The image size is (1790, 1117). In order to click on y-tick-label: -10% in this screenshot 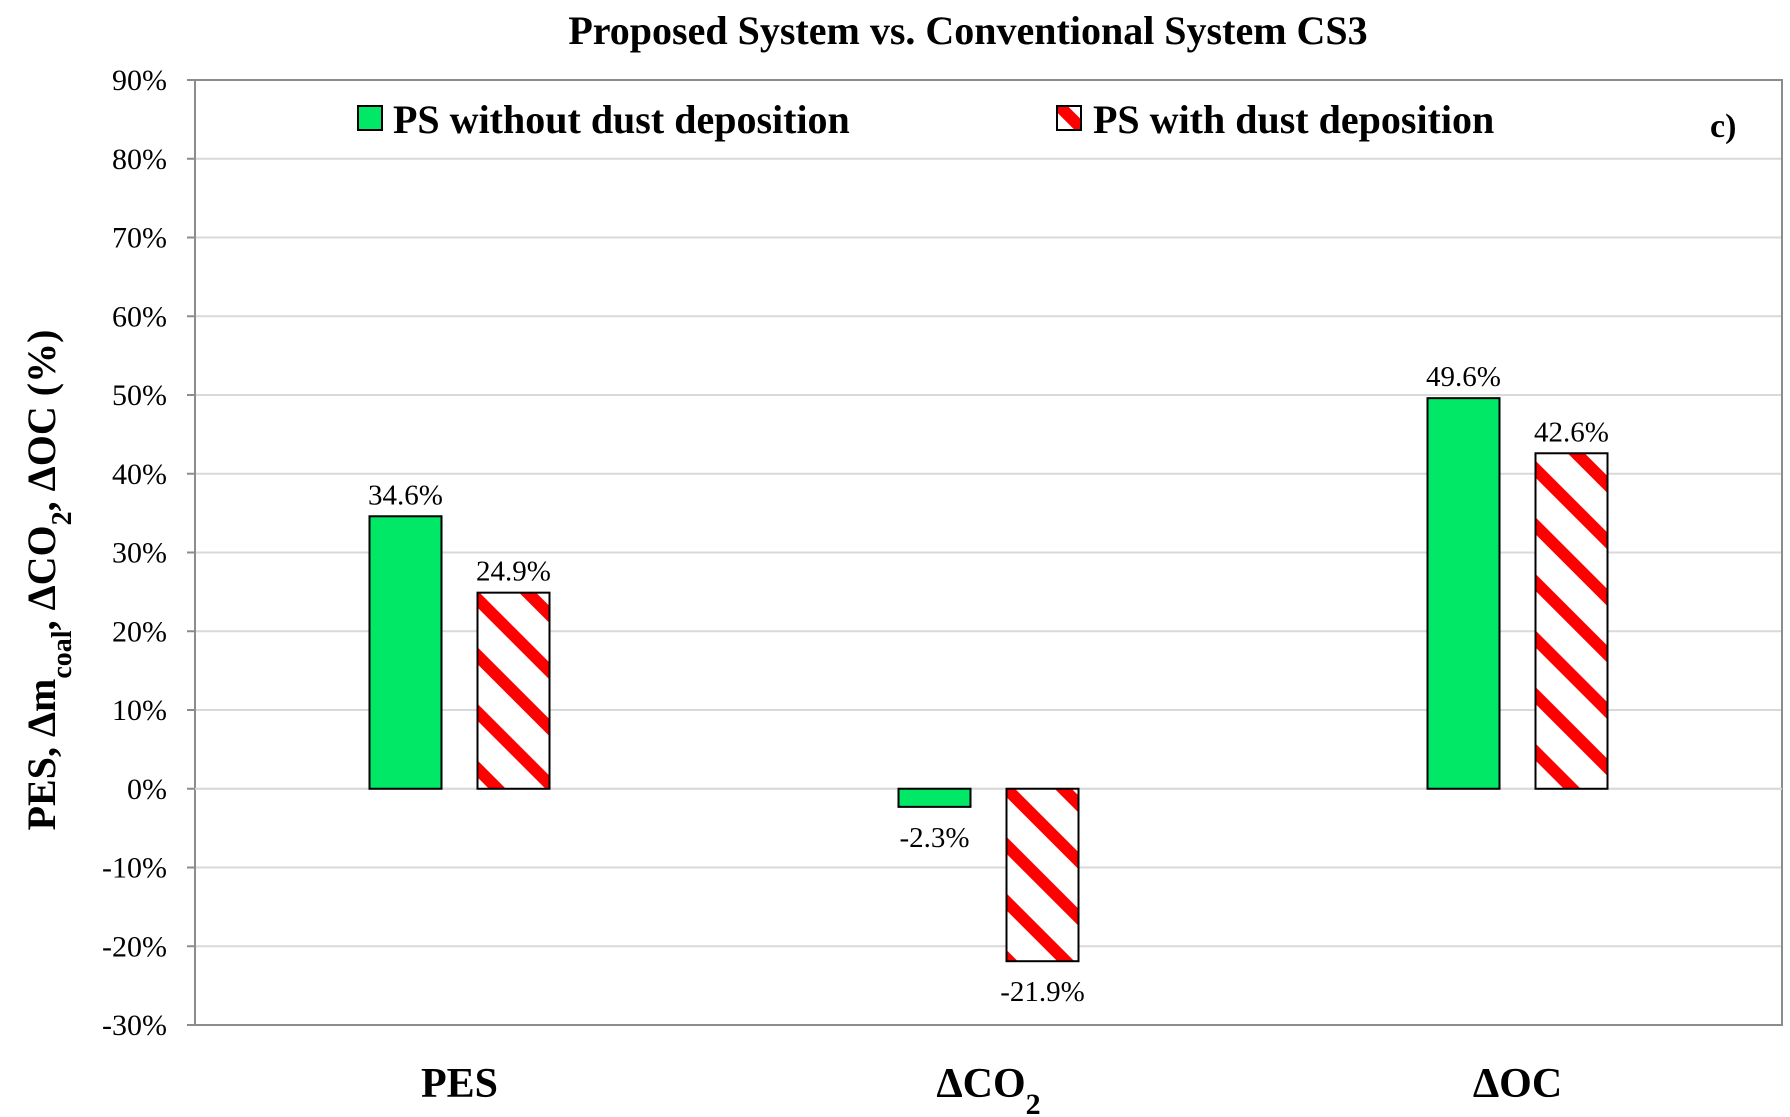, I will do `click(134, 868)`.